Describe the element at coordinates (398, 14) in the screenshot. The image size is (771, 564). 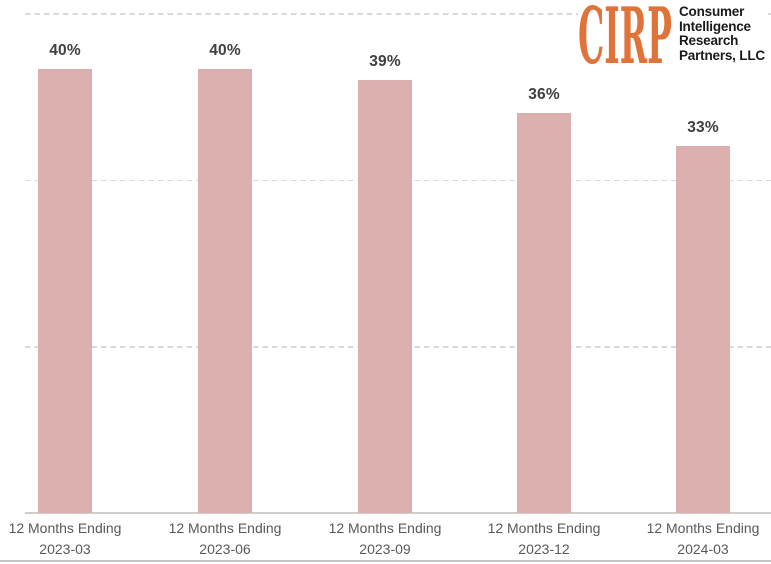
I see `gridline` at that location.